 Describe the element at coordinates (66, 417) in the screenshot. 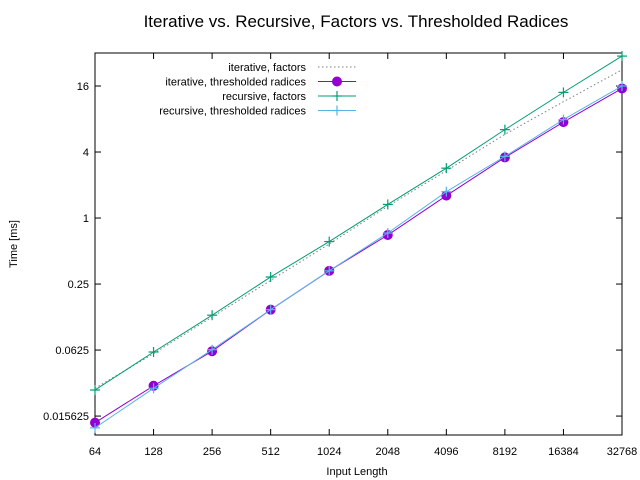

I see `y-tick-label: 0.015625` at that location.